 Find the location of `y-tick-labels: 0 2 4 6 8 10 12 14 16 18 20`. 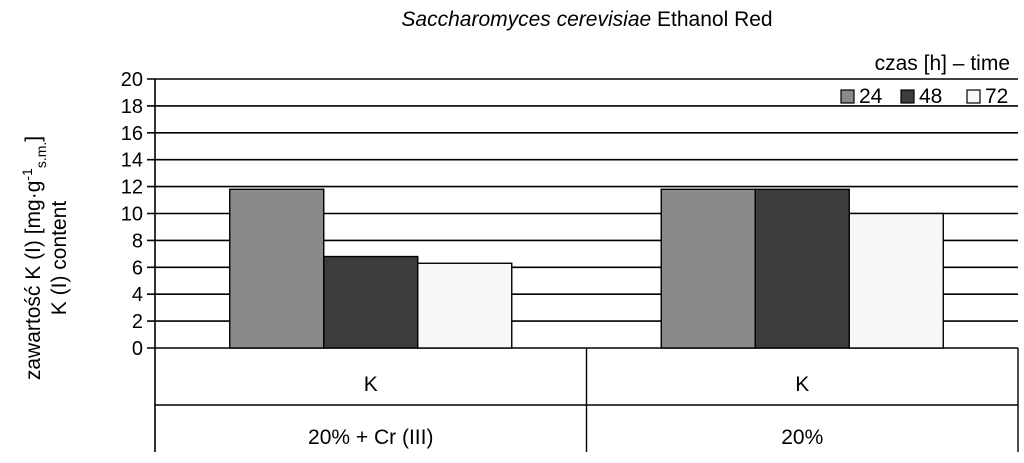

y-tick-labels: 0 2 4 6 8 10 12 14 16 18 20 is located at coordinates (132, 214).